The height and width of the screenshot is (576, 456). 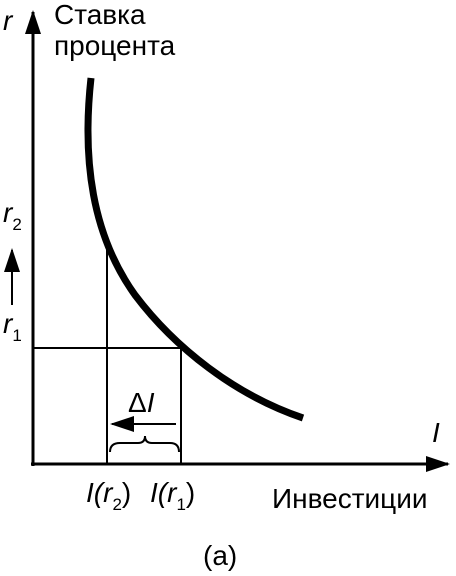 What do you see at coordinates (115, 45) in the screenshot?
I see `y-label: процента` at bounding box center [115, 45].